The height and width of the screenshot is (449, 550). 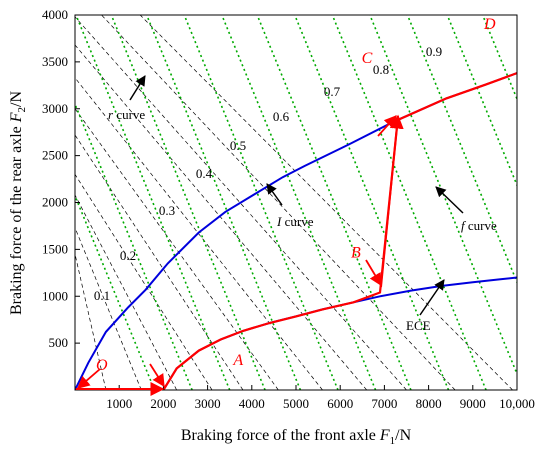 I want to click on x-tick-label: 9000, so click(x=473, y=403).